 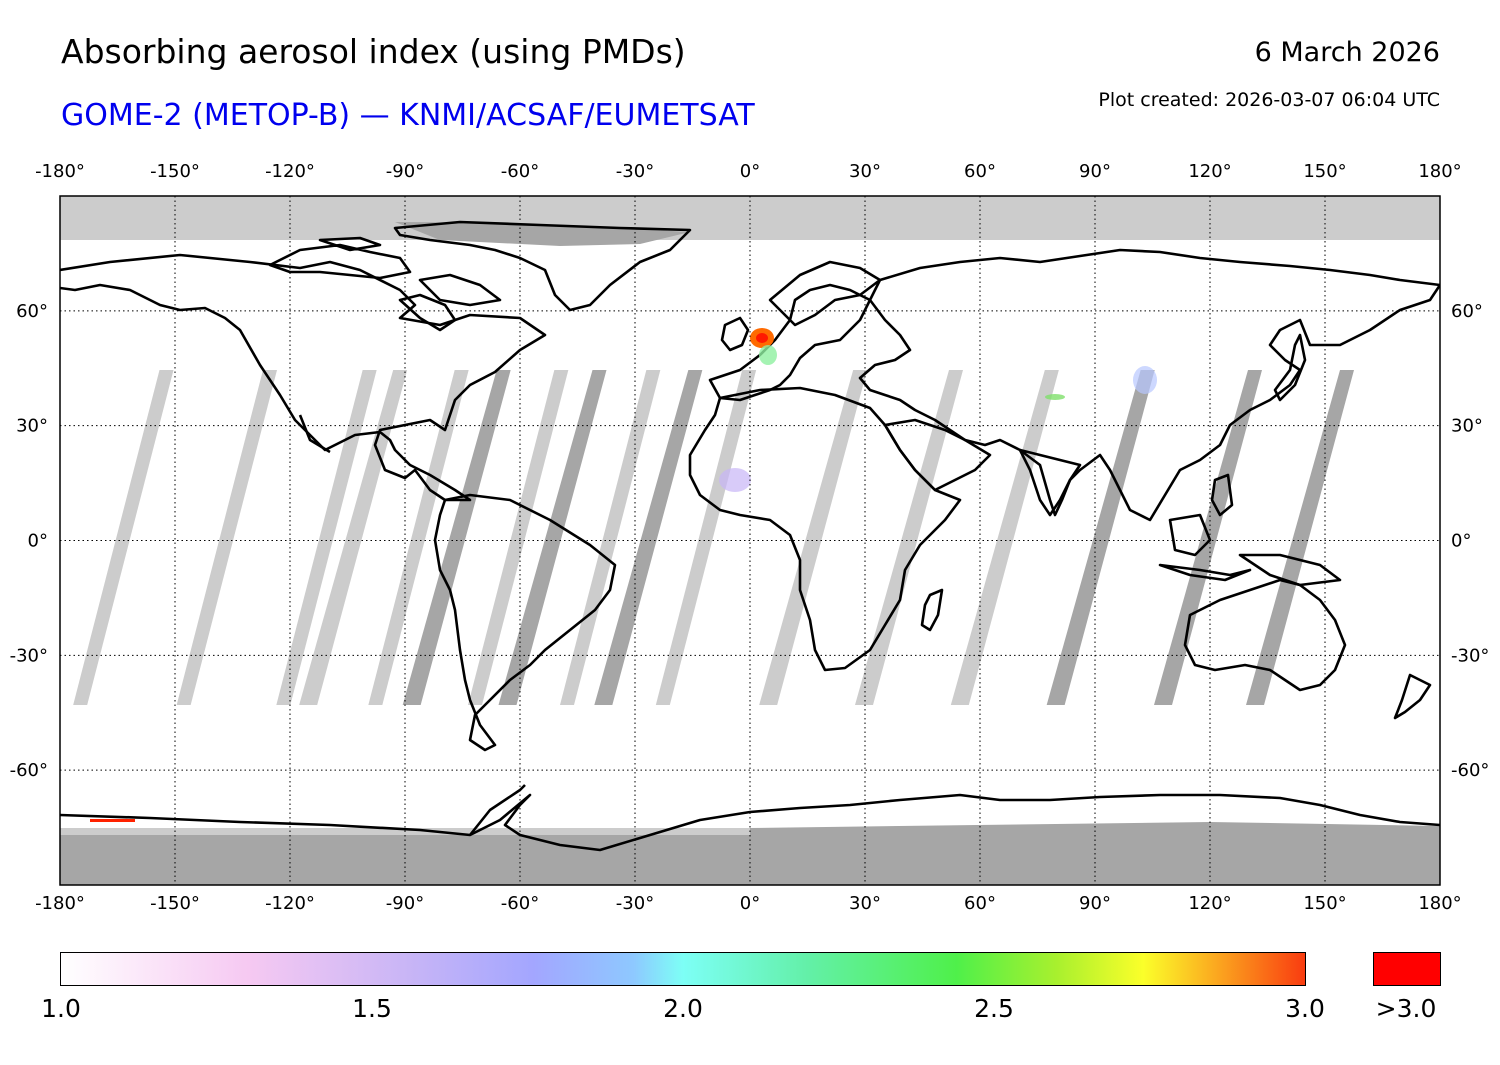 What do you see at coordinates (1470, 770) in the screenshot?
I see `lat-tick-label-right: -60°` at bounding box center [1470, 770].